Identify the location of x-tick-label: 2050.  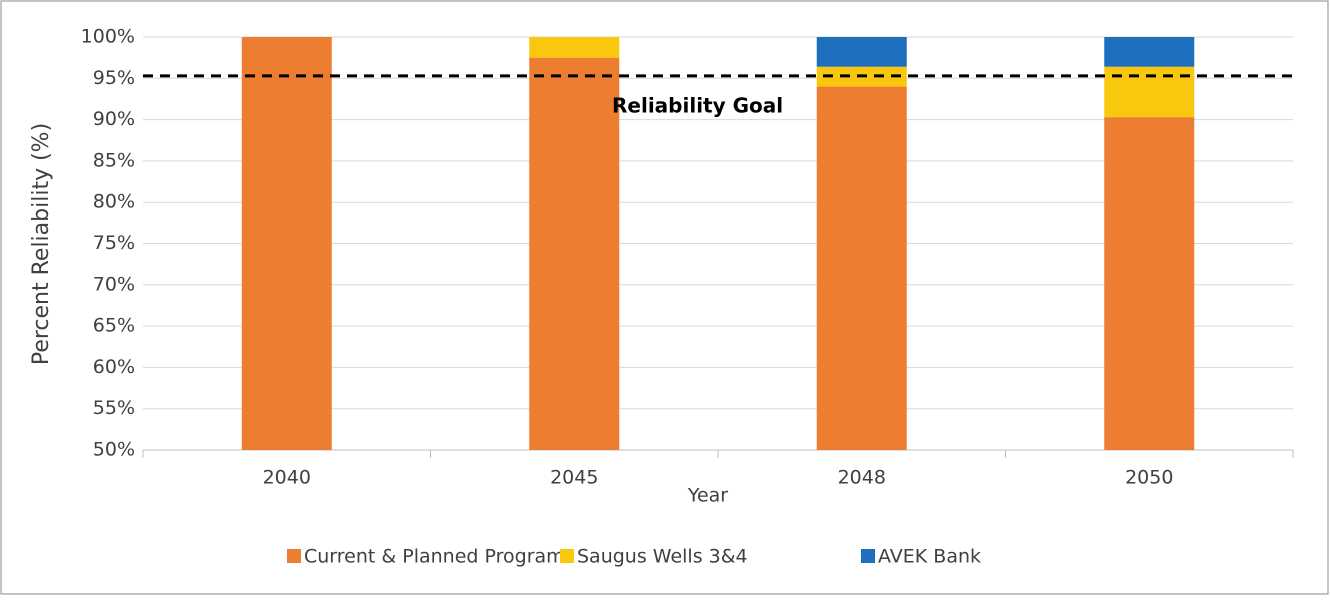
(1149, 478).